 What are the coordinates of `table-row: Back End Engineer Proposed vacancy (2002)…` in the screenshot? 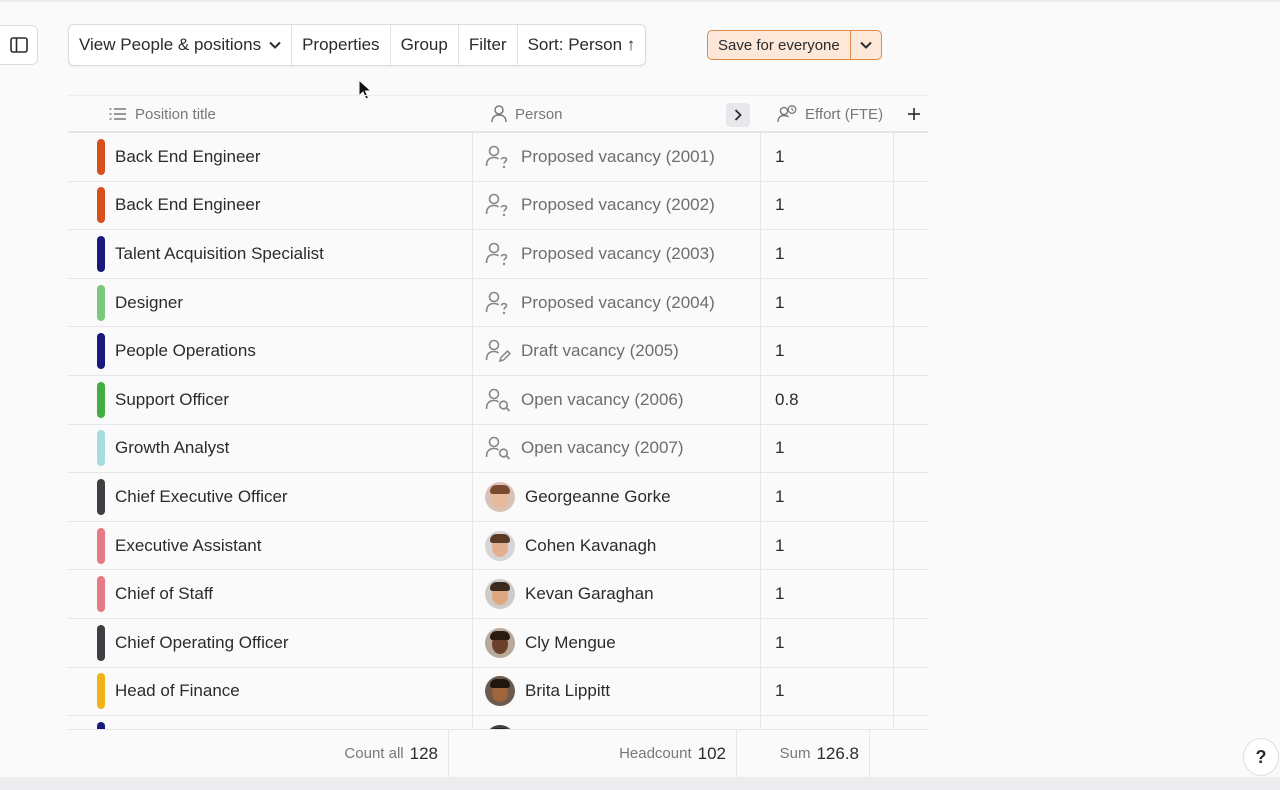 It's located at (498, 206).